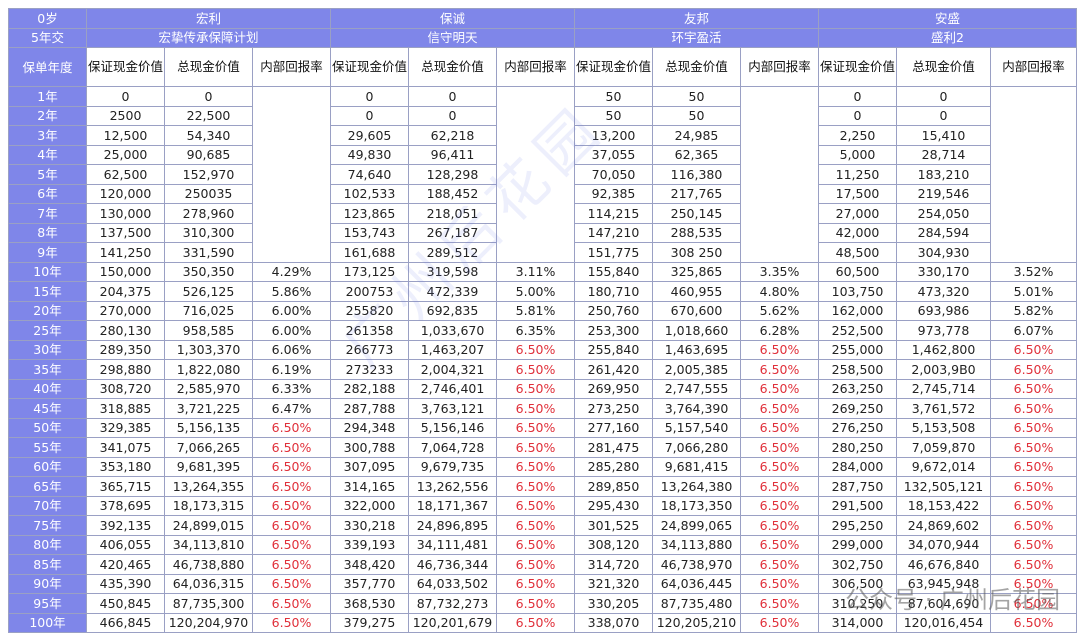 The height and width of the screenshot is (637, 1080). Describe the element at coordinates (369, 603) in the screenshot. I see `value-cell: 368,530` at that location.